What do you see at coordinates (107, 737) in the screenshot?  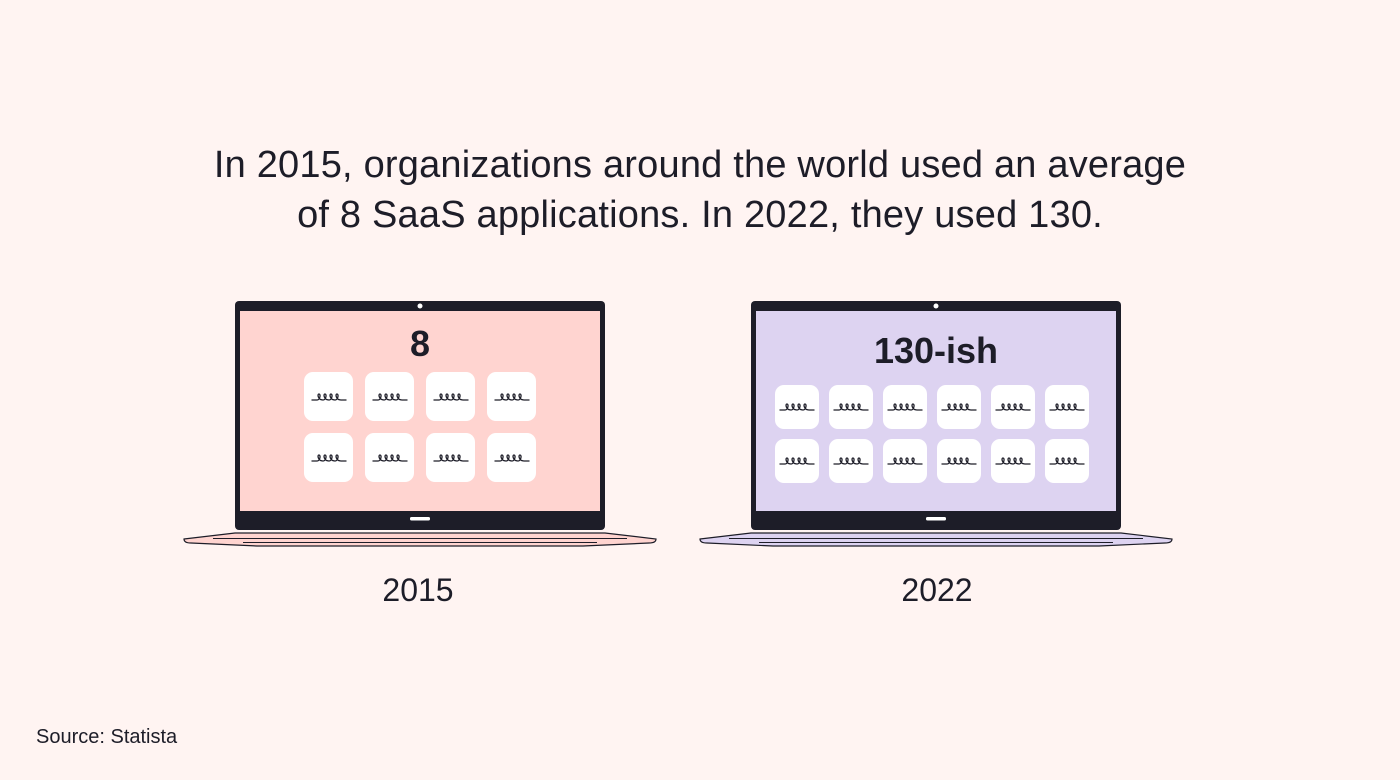 I see `source-note: Source: Statista` at bounding box center [107, 737].